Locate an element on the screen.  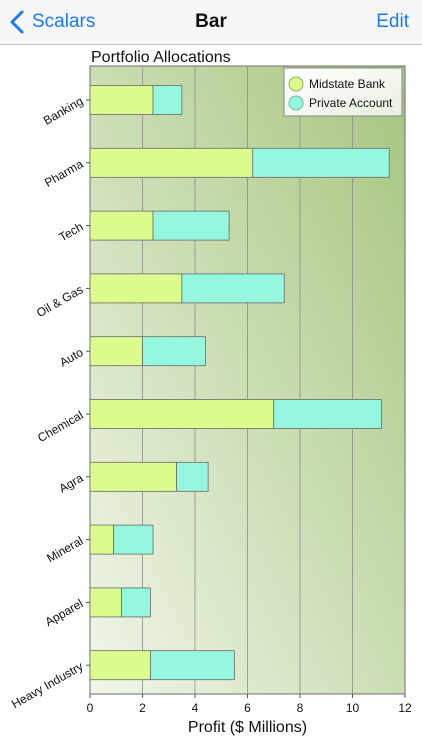
x-tick-label: 0 is located at coordinates (90, 708).